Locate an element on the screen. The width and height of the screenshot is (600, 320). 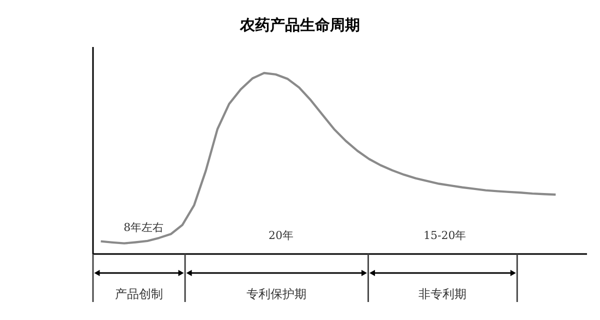
text: 产品创制 is located at coordinates (139, 294).